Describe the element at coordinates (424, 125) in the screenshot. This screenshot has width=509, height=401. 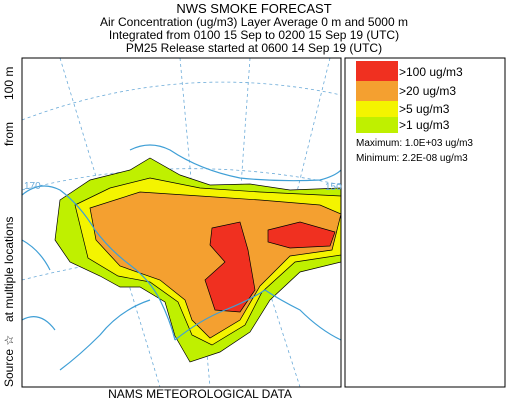
I see `legend-label: >1 ug/m3` at that location.